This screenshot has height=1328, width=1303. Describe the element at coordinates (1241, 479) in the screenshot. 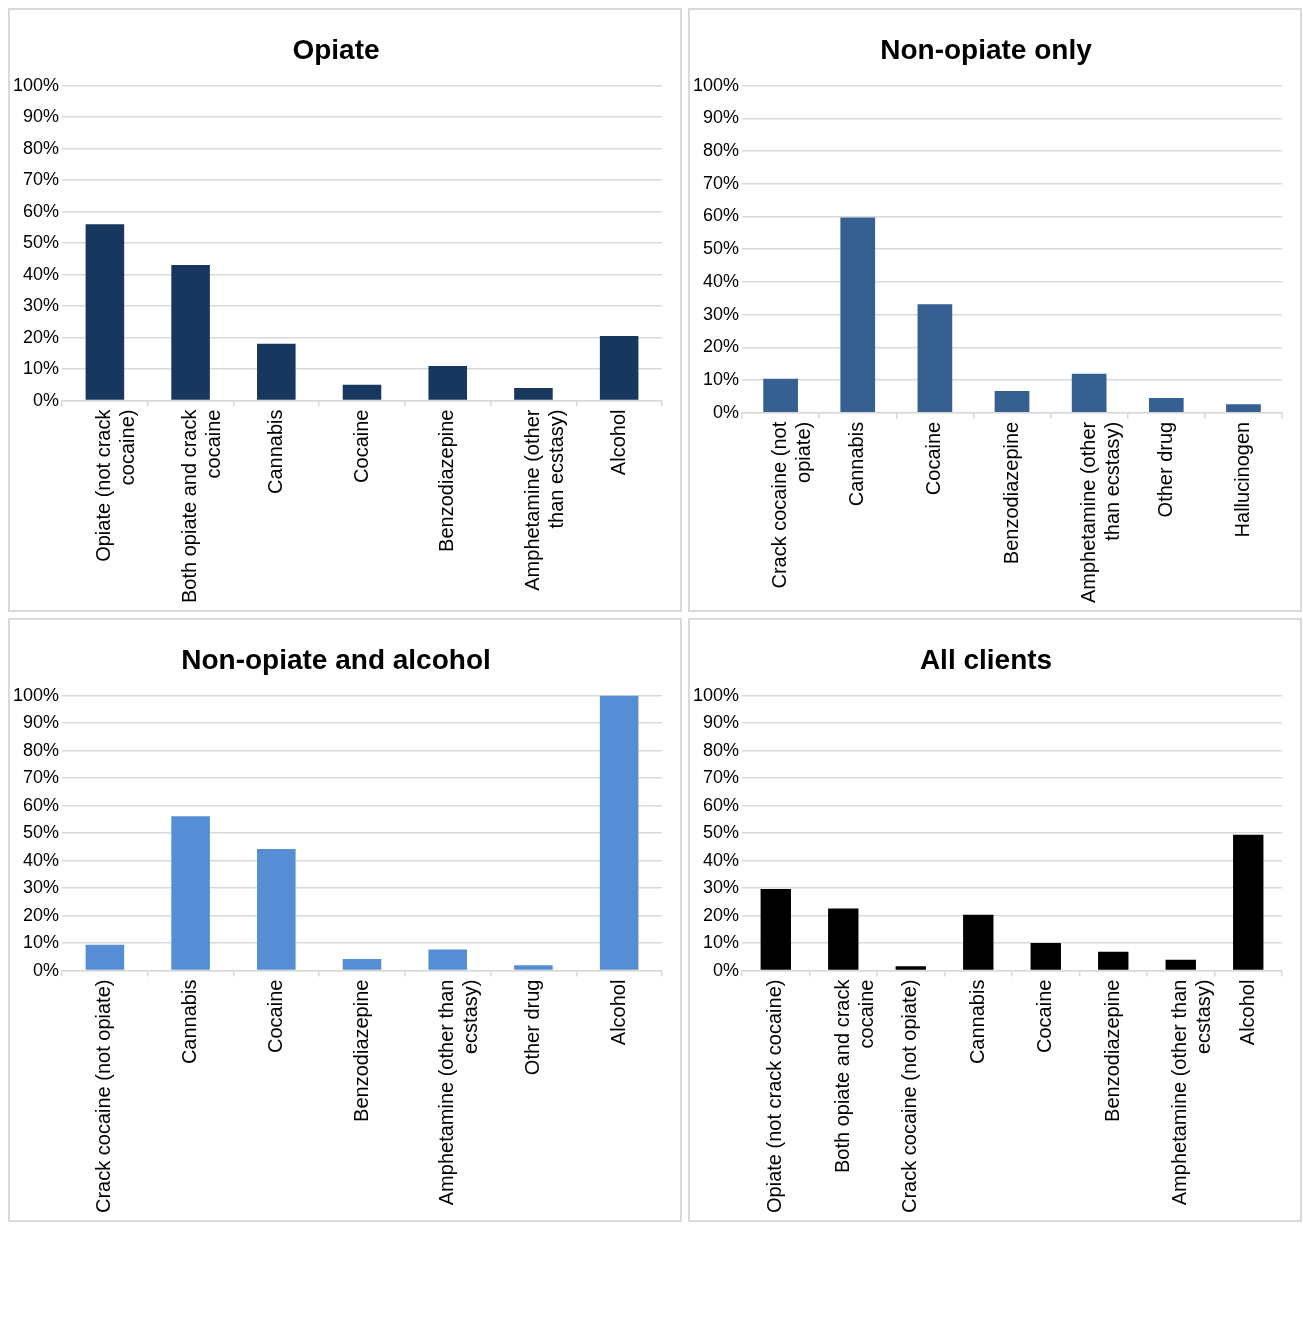

I see `x-tick-label: Hallucinogen` at that location.